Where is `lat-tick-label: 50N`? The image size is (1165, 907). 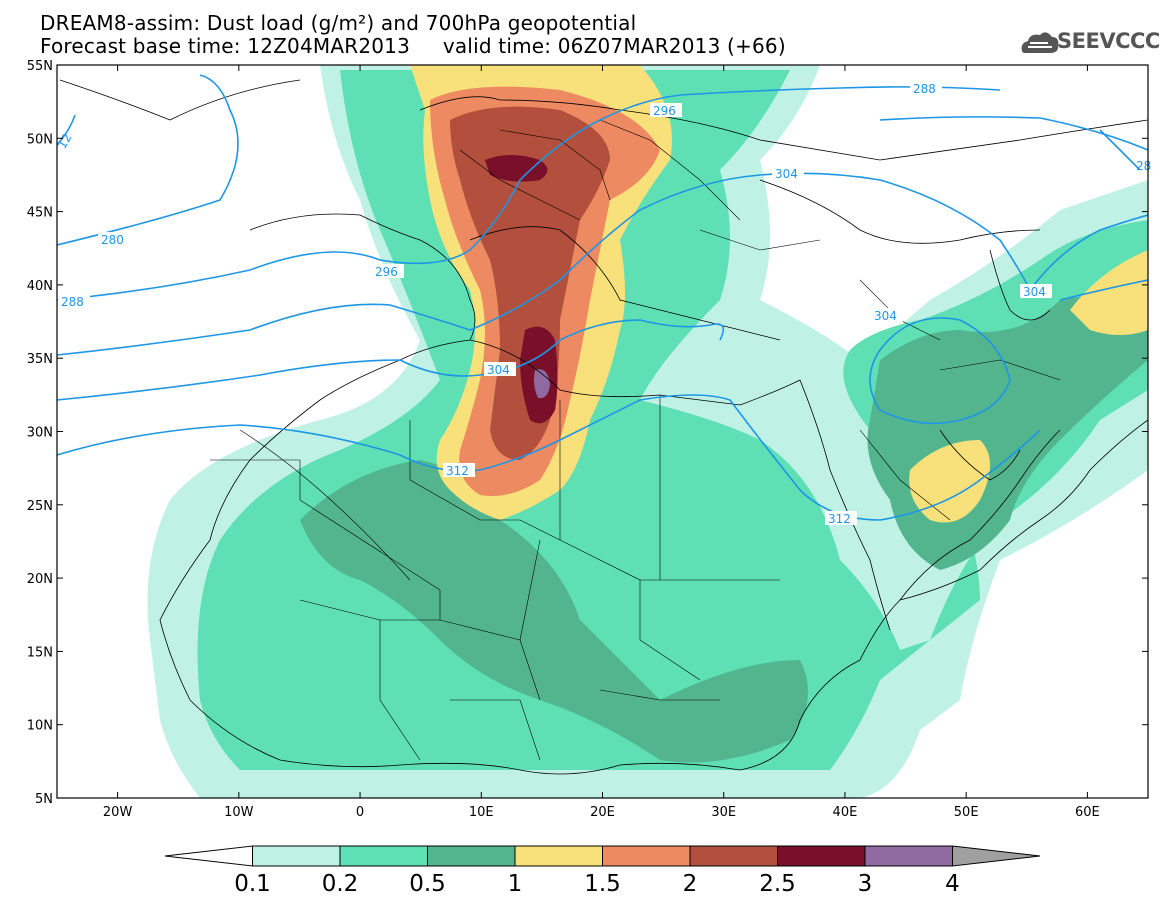
lat-tick-label: 50N is located at coordinates (40, 139).